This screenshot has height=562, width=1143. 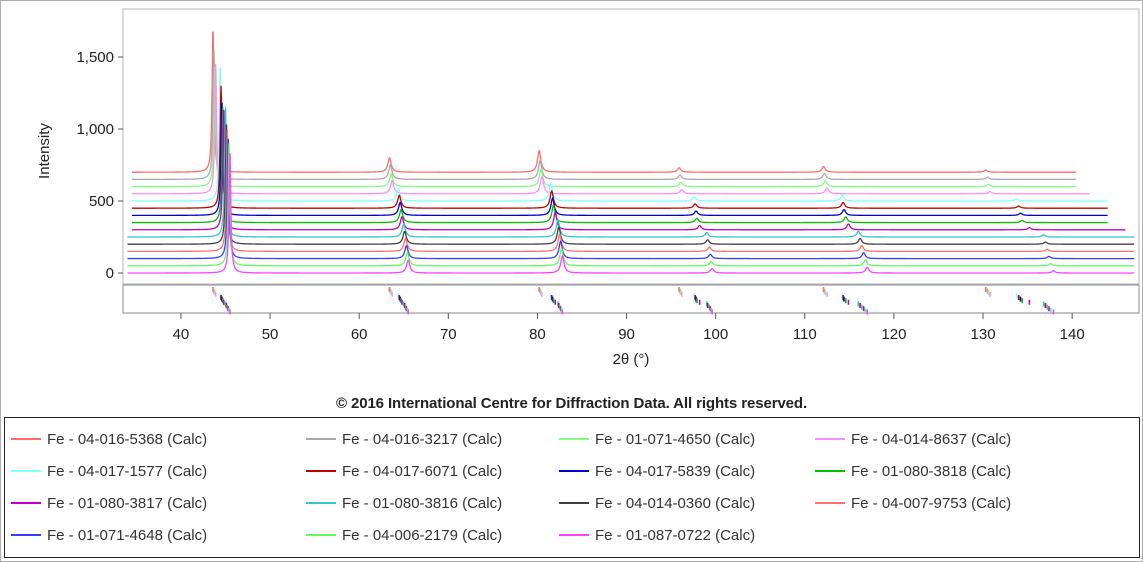 I want to click on x-tick-label: 130, so click(x=983, y=334).